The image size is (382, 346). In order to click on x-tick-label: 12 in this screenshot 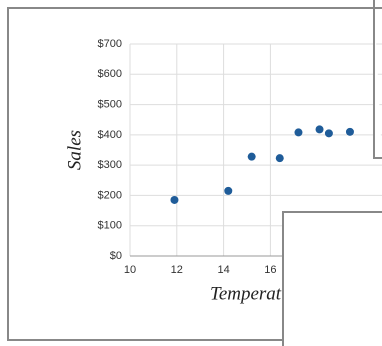, I will do `click(177, 270)`.